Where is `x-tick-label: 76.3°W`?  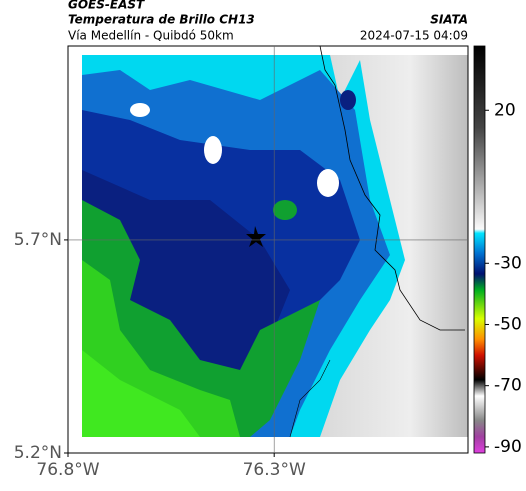
x-tick-label: 76.3°W is located at coordinates (274, 470).